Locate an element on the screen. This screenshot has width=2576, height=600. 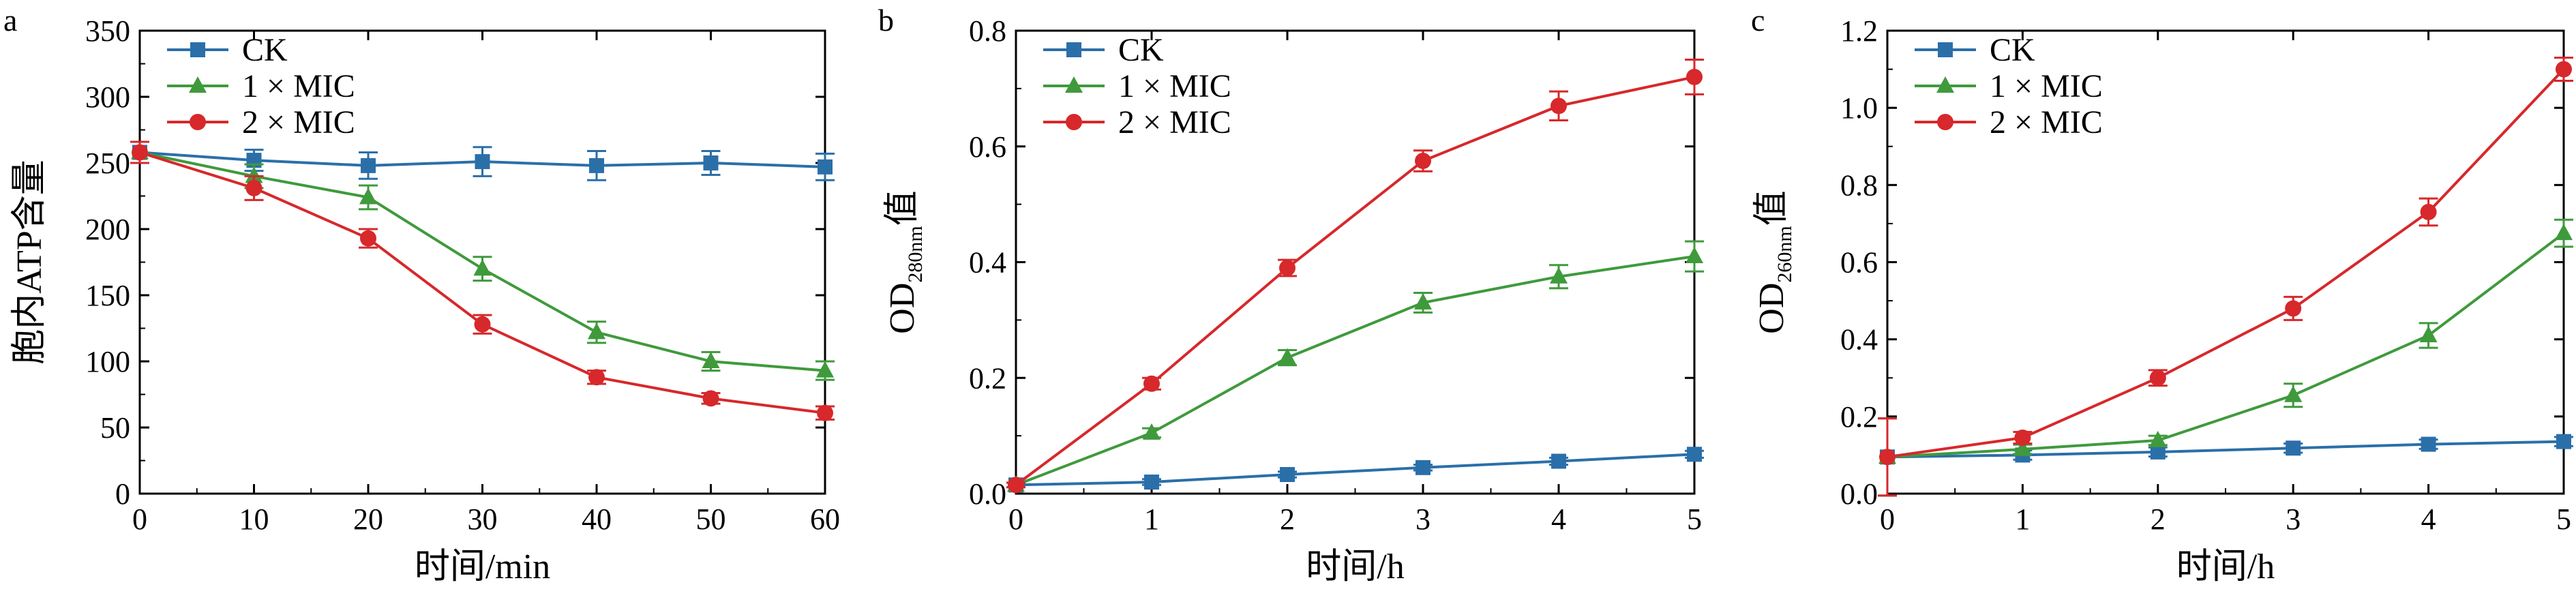
x-tick-label: 2 is located at coordinates (2158, 519).